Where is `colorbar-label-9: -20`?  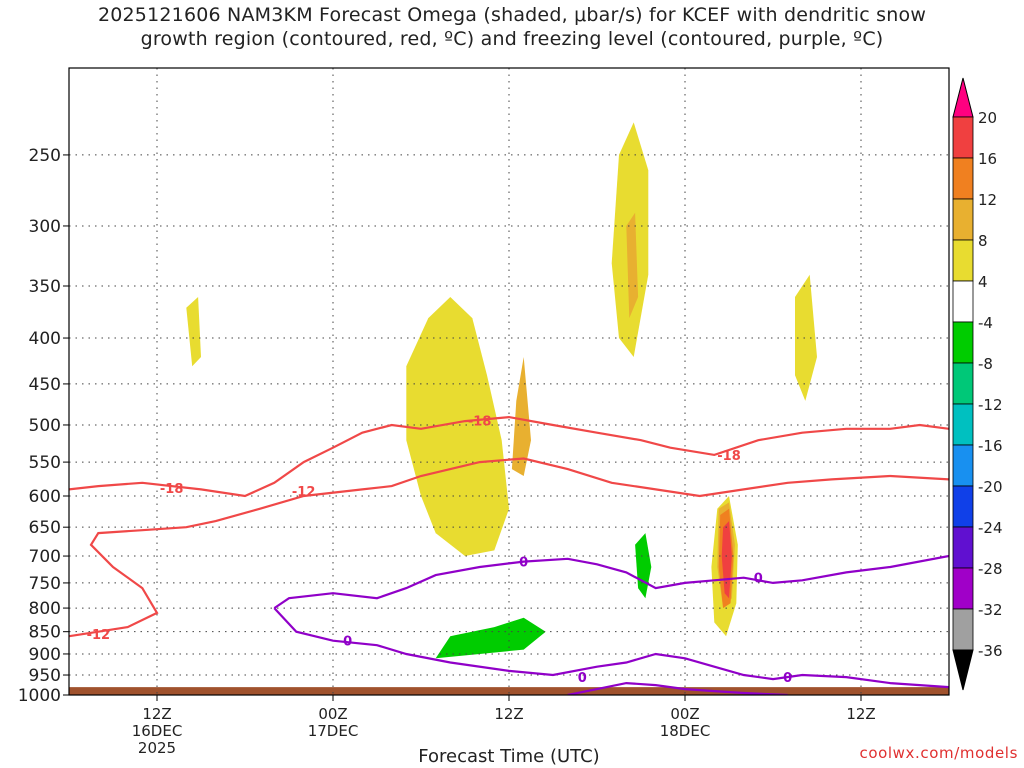
colorbar-label-9: -20 is located at coordinates (990, 487).